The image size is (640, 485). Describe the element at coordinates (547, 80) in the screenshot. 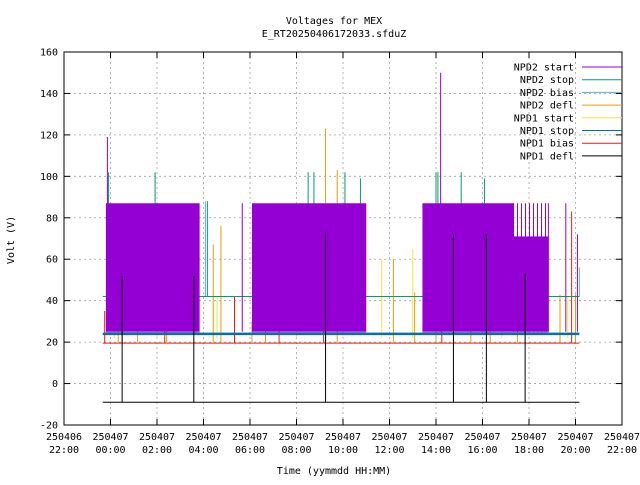

I see `legend-label: NPD2 stop` at that location.